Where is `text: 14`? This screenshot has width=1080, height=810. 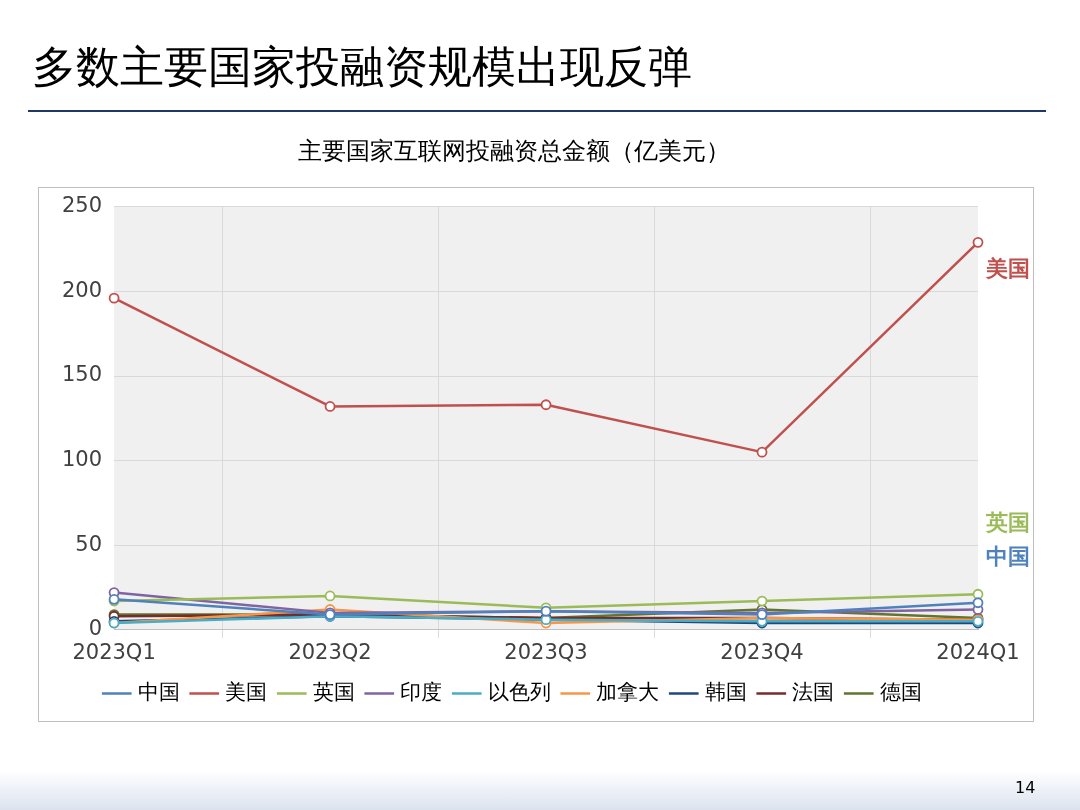 text: 14 is located at coordinates (1025, 787).